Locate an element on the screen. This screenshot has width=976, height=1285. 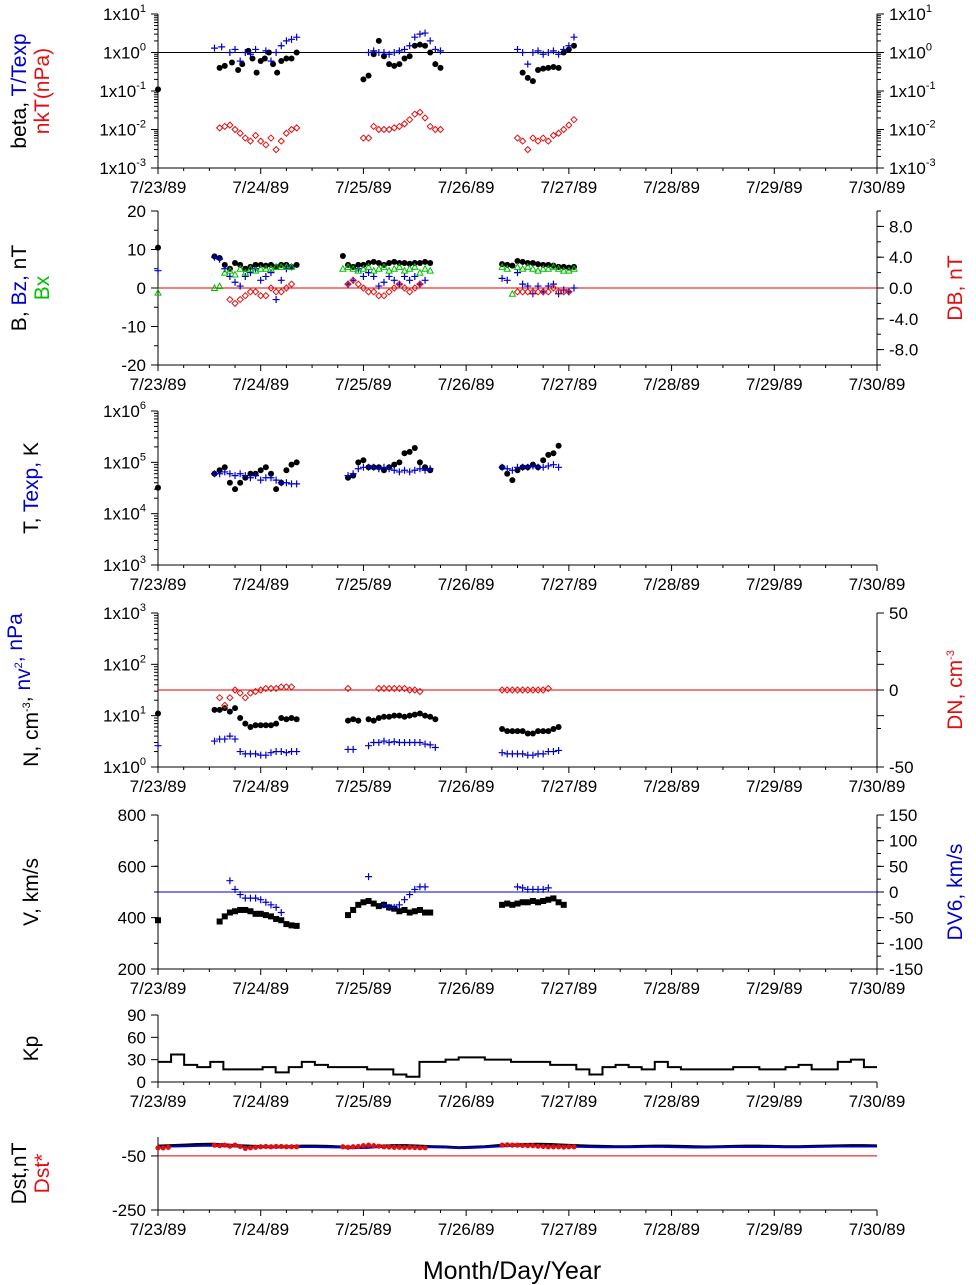
x-tick-label: 7/24/89 is located at coordinates (260, 1101).